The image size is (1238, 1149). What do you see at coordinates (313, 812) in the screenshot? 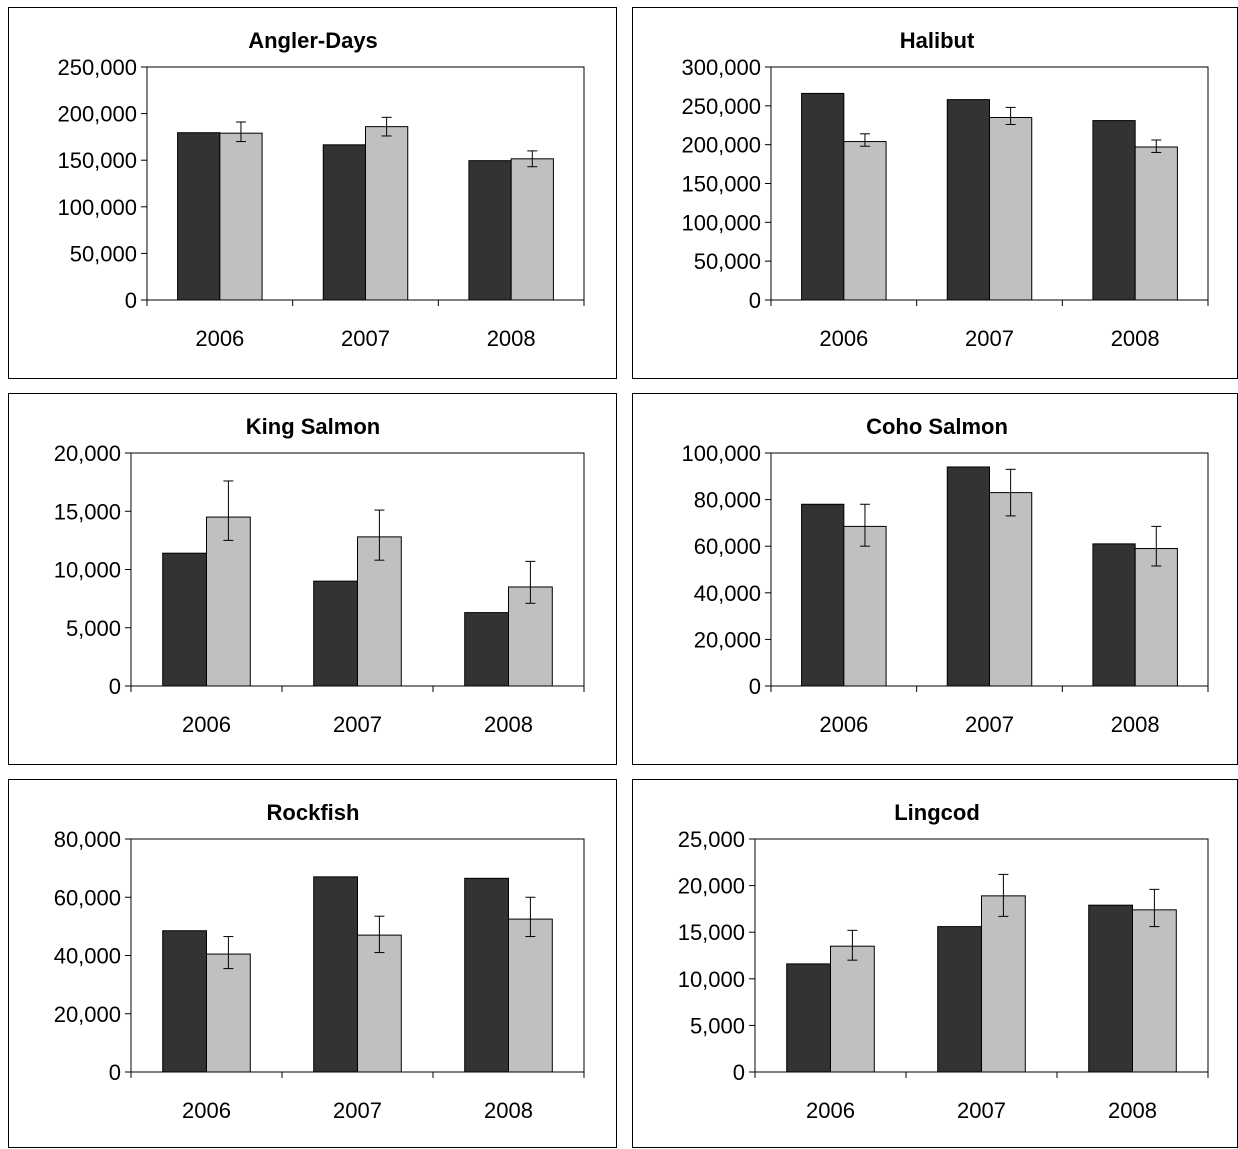
I see `chart-title: Rockfish` at bounding box center [313, 812].